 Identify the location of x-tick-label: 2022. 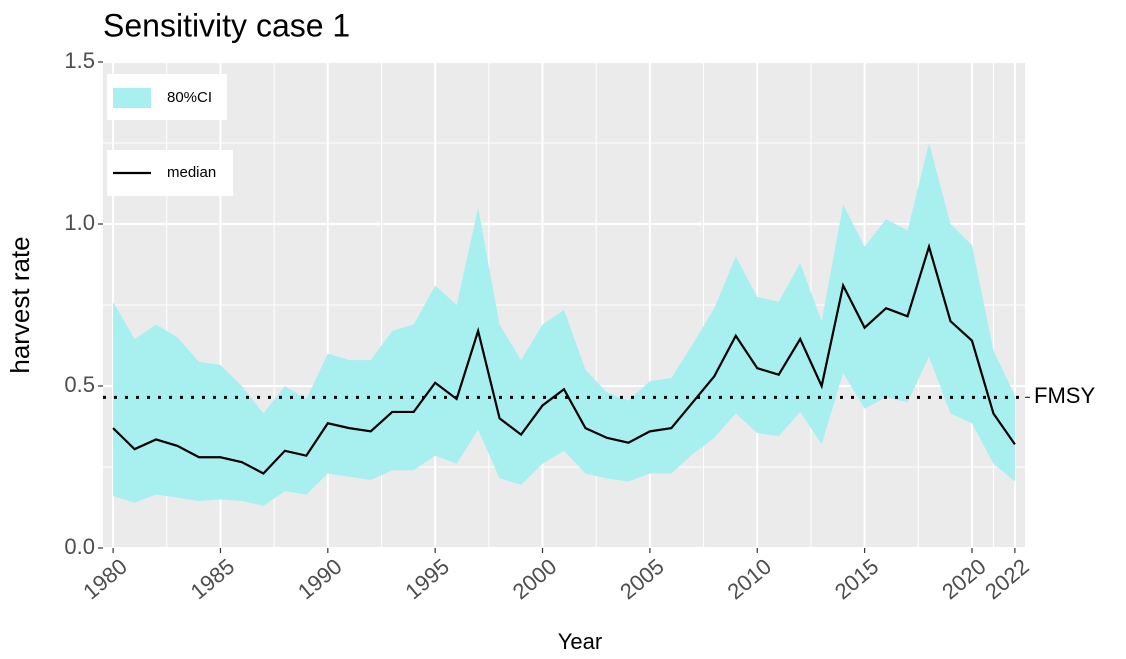
(1007, 579).